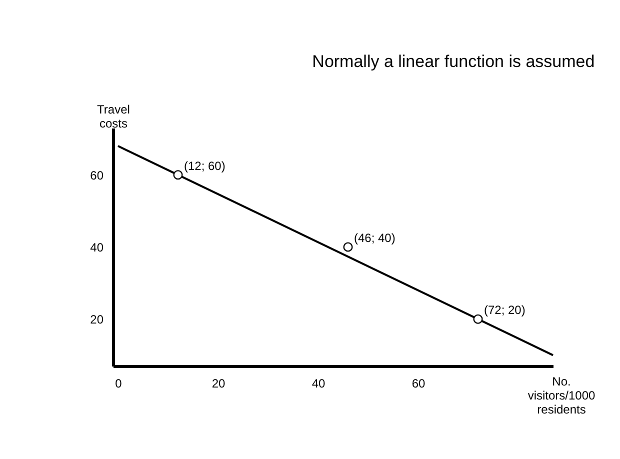  What do you see at coordinates (97, 175) in the screenshot?
I see `y-tick-label: 60` at bounding box center [97, 175].